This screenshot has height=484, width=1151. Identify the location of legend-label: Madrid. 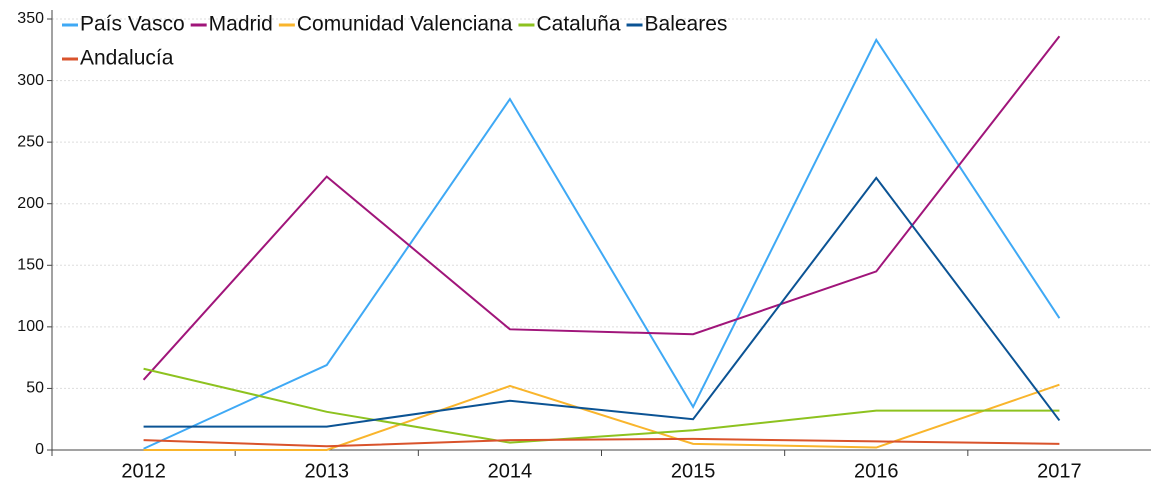
(241, 24).